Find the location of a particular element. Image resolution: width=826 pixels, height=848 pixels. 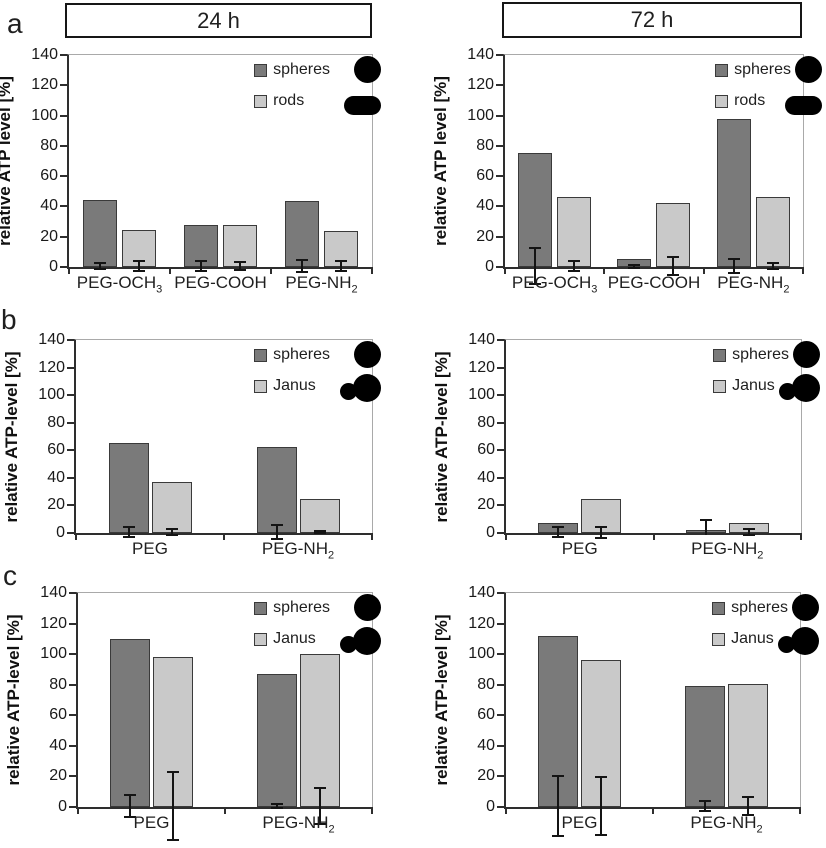

category-group-PEG-COOH: PEG-COOH is located at coordinates (653, 173).